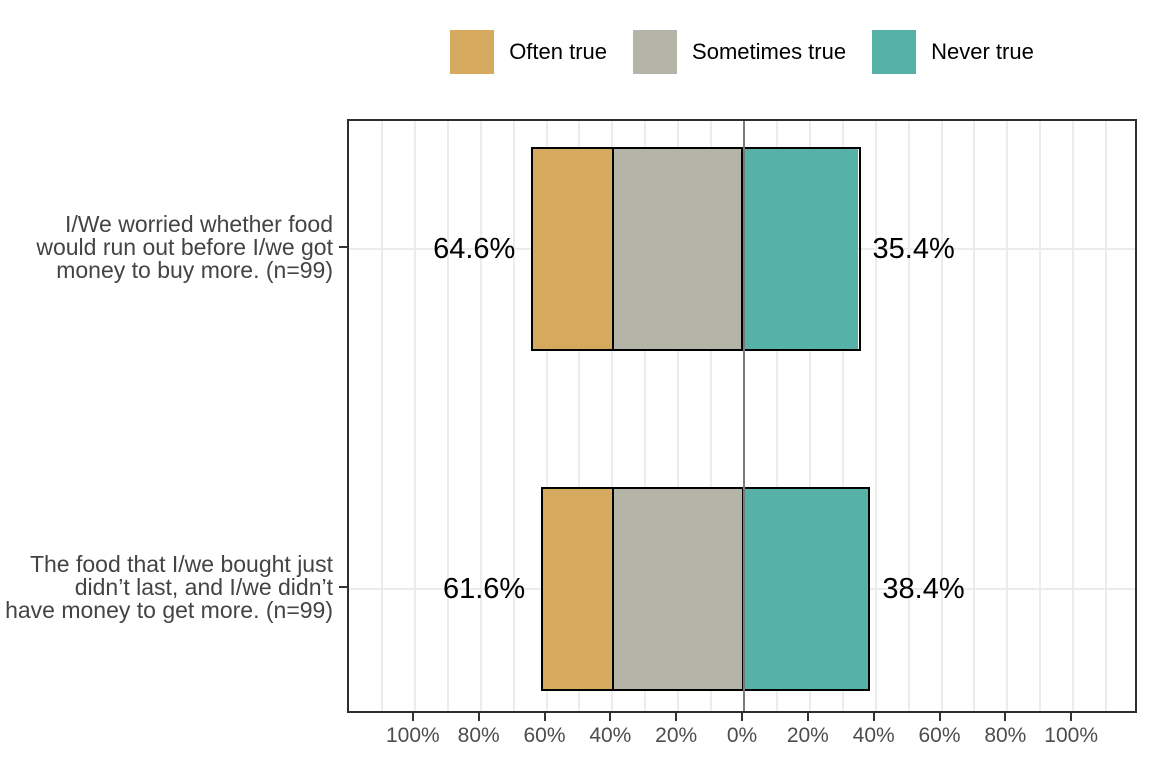 The width and height of the screenshot is (1152, 768). I want to click on legend-label: Never true, so click(982, 51).